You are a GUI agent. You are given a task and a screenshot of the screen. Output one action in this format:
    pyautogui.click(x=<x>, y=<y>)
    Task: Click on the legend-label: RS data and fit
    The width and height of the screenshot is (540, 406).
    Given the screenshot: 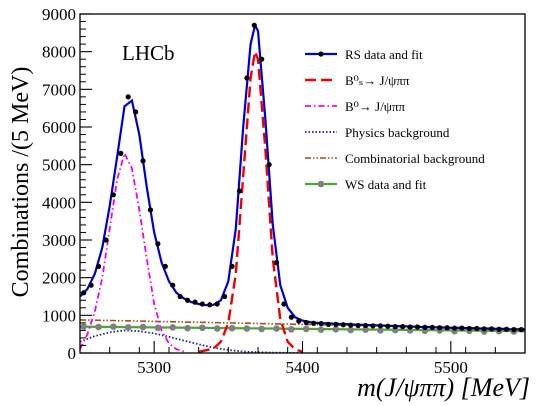 What is the action you would take?
    pyautogui.click(x=384, y=54)
    